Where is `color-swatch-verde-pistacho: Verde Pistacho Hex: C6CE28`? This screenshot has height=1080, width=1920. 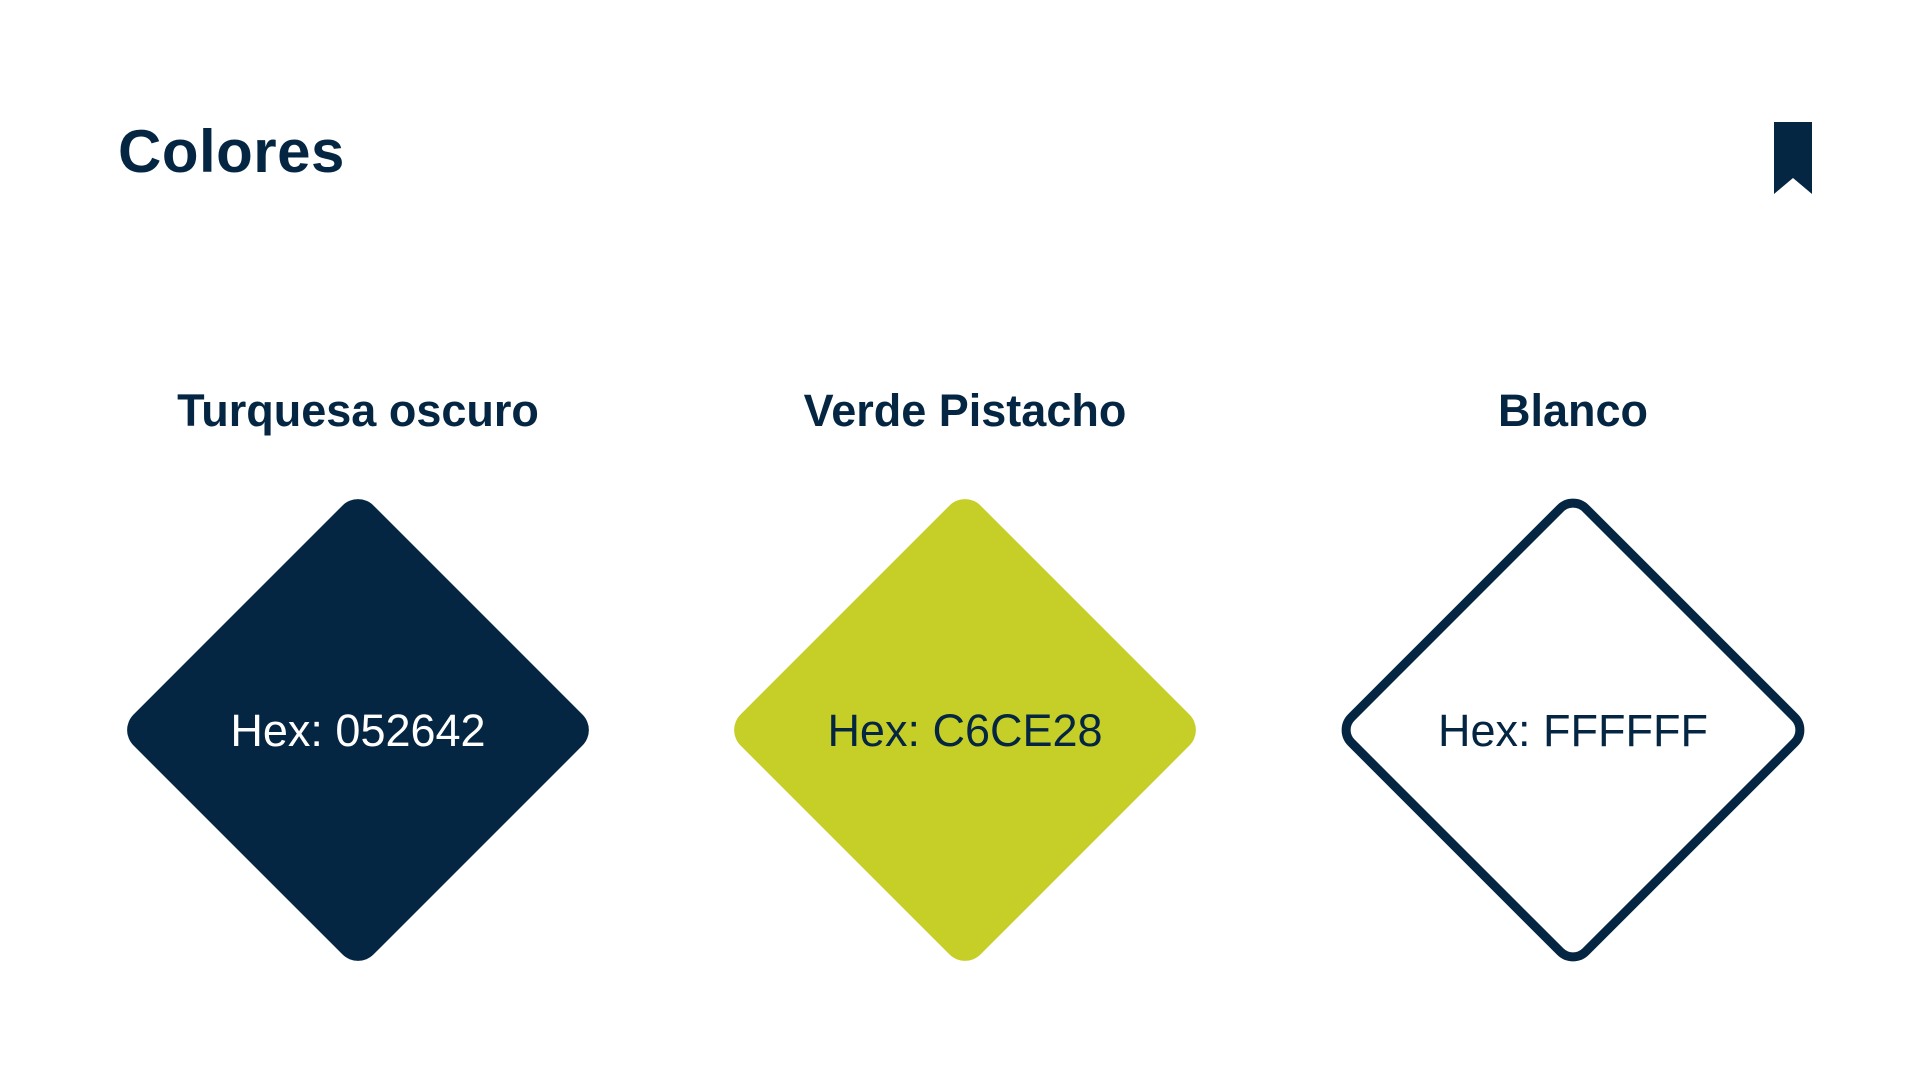
color-swatch-verde-pistacho: Verde Pistacho Hex: C6CE28 is located at coordinates (965, 685).